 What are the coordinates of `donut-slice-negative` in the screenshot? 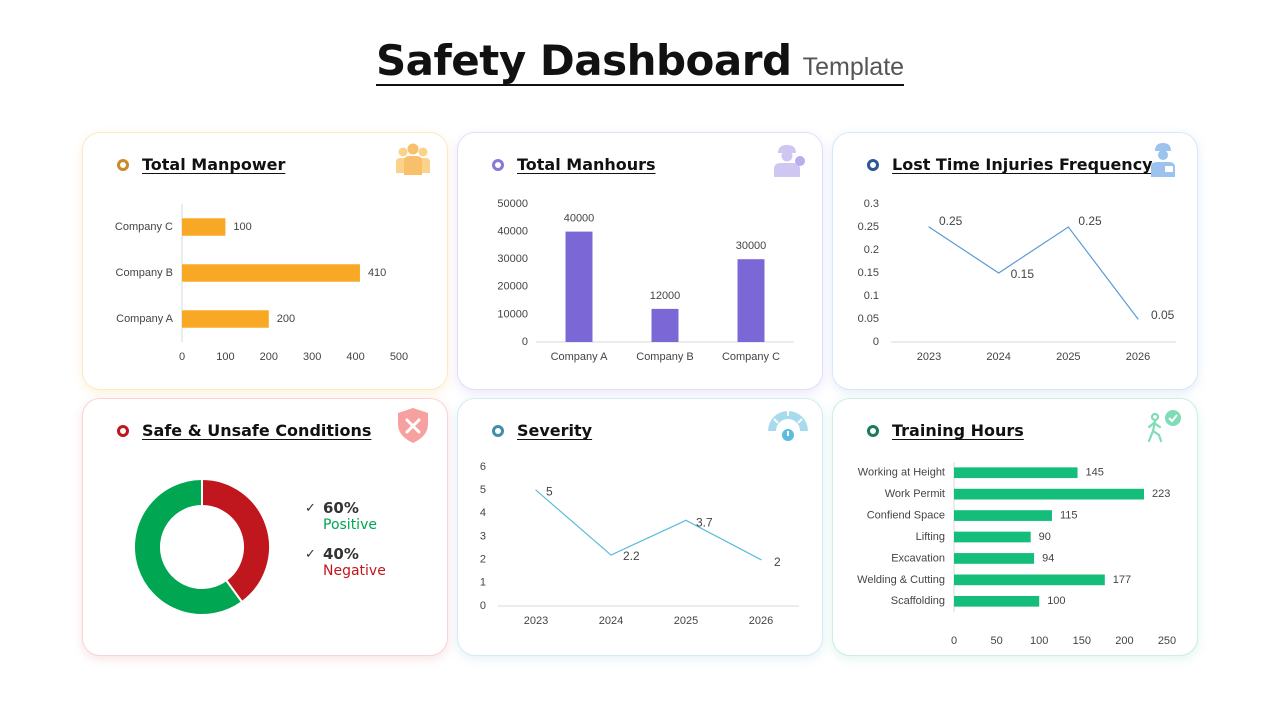 It's located at (236, 540).